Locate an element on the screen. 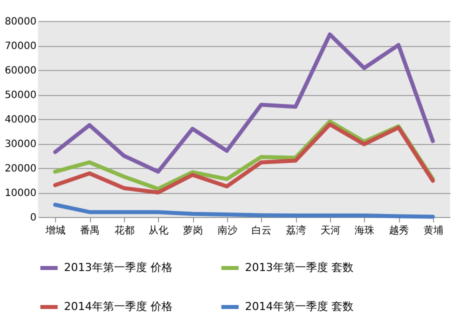 The width and height of the screenshot is (470, 317). y-tick-label: 80000 is located at coordinates (20, 22).